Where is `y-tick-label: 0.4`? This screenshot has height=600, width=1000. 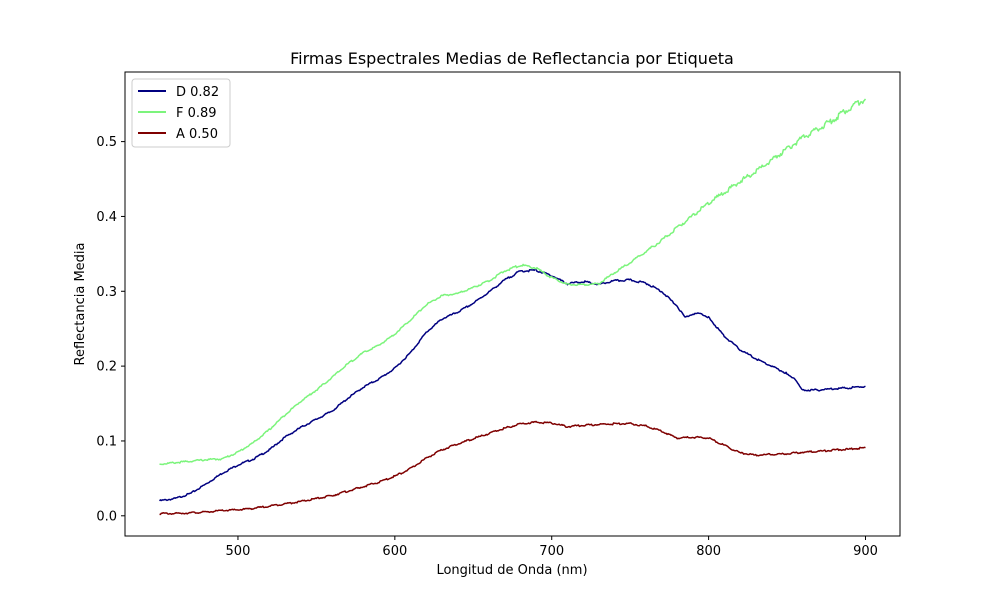 y-tick-label: 0.4 is located at coordinates (106, 217).